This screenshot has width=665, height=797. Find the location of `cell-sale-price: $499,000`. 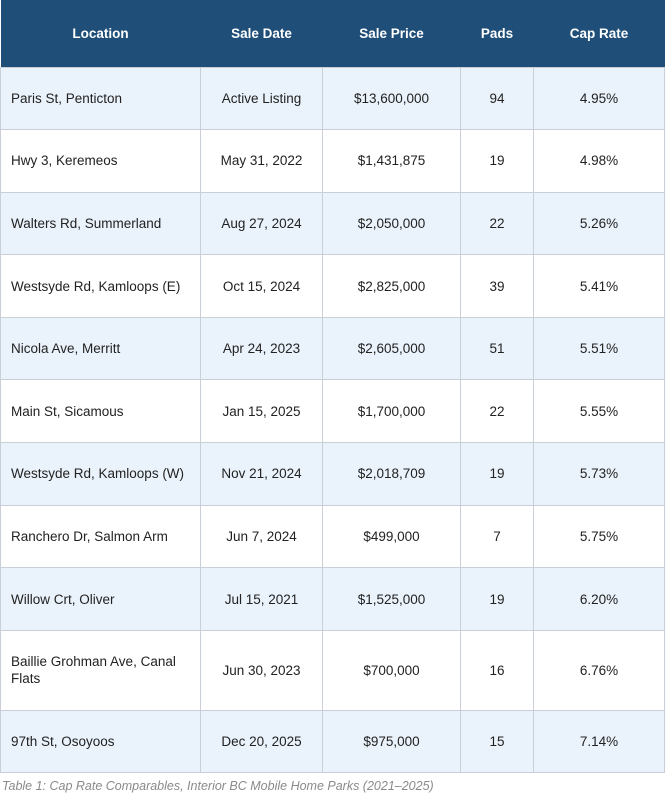

cell-sale-price: $499,000 is located at coordinates (391, 536).